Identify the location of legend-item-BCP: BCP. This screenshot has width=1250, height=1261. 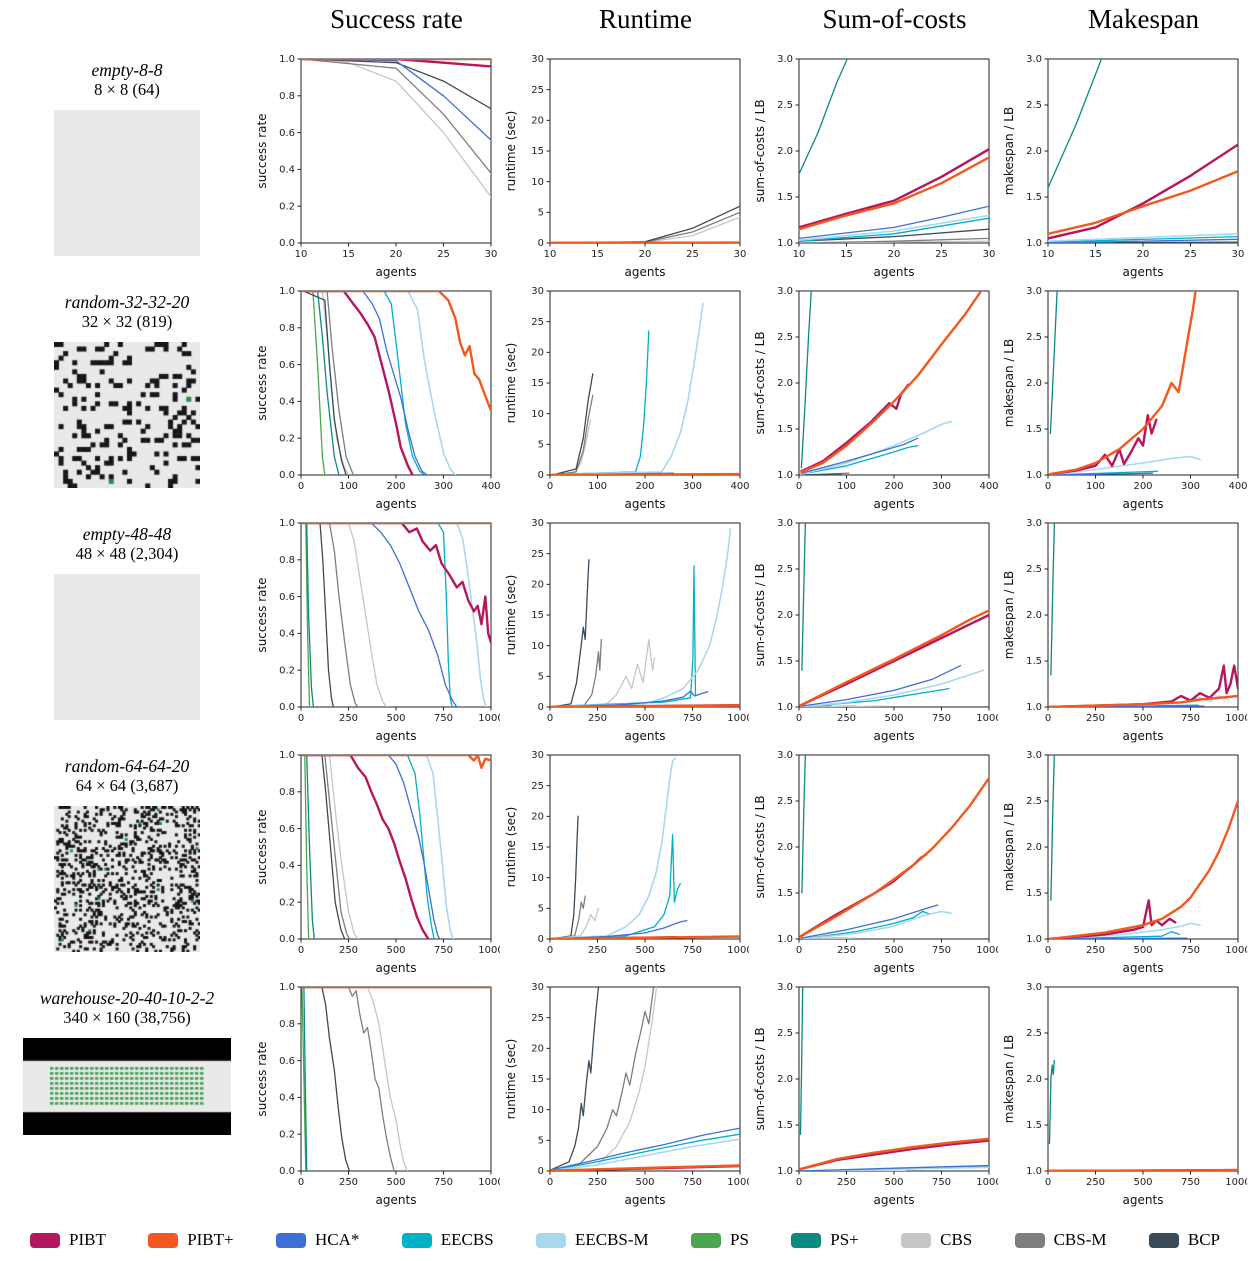
(1184, 1240).